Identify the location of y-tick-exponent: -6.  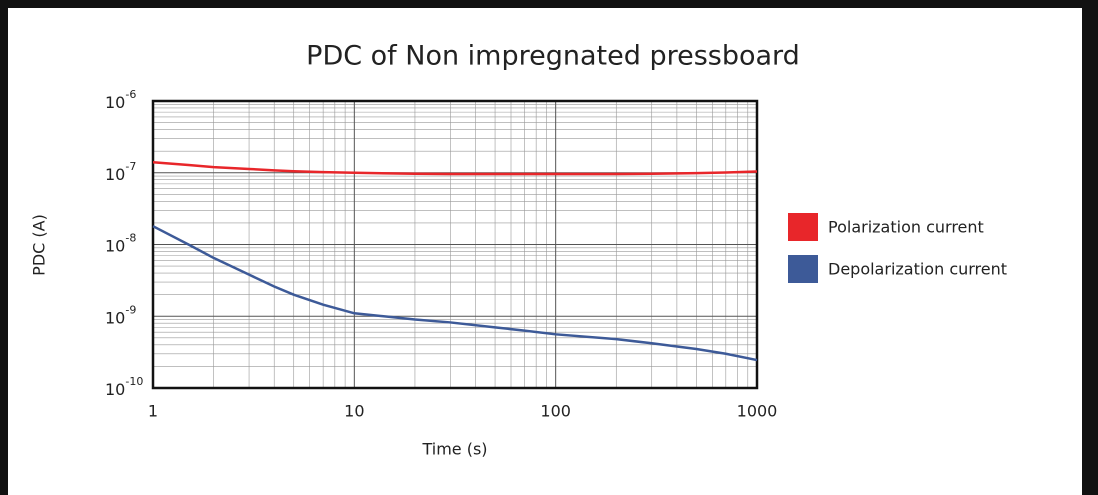
(130, 94).